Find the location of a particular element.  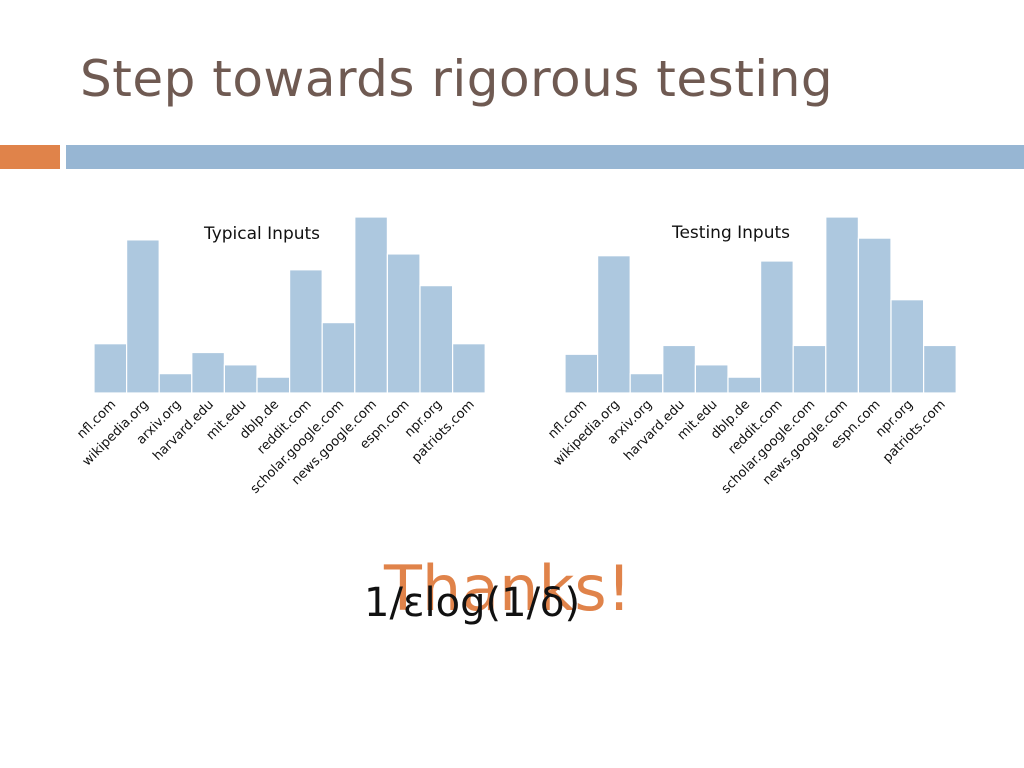

thanks-text: Thanks! is located at coordinates (508, 588).